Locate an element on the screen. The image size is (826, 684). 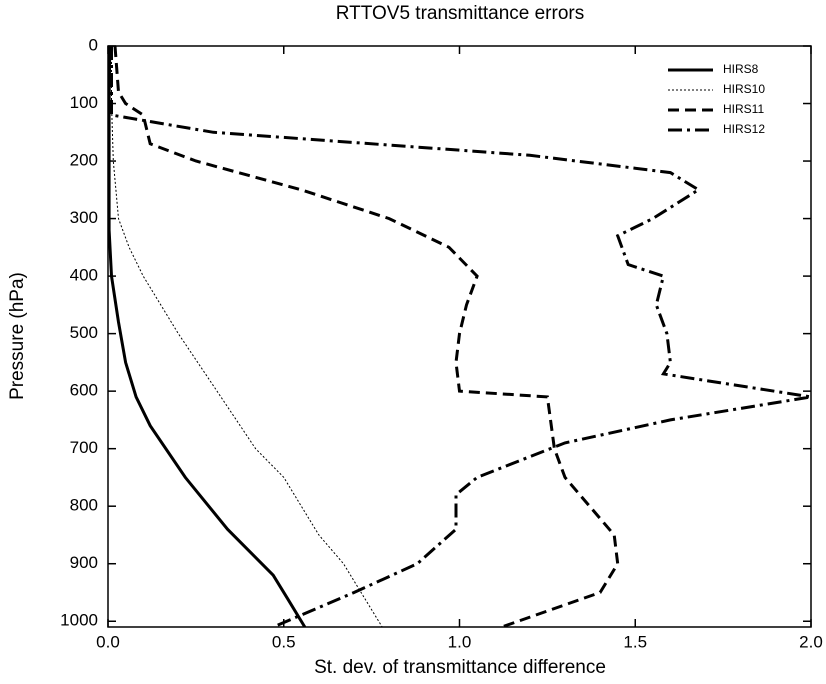
legend-label: HIRS10 is located at coordinates (744, 89).